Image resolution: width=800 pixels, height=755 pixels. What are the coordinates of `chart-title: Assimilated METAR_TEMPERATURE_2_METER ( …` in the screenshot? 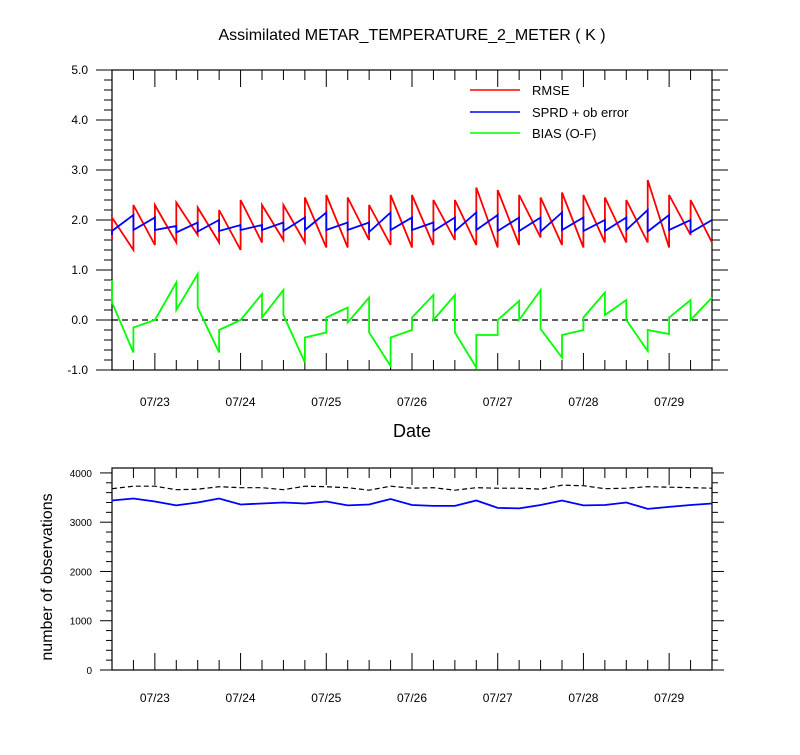 It's located at (411, 35).